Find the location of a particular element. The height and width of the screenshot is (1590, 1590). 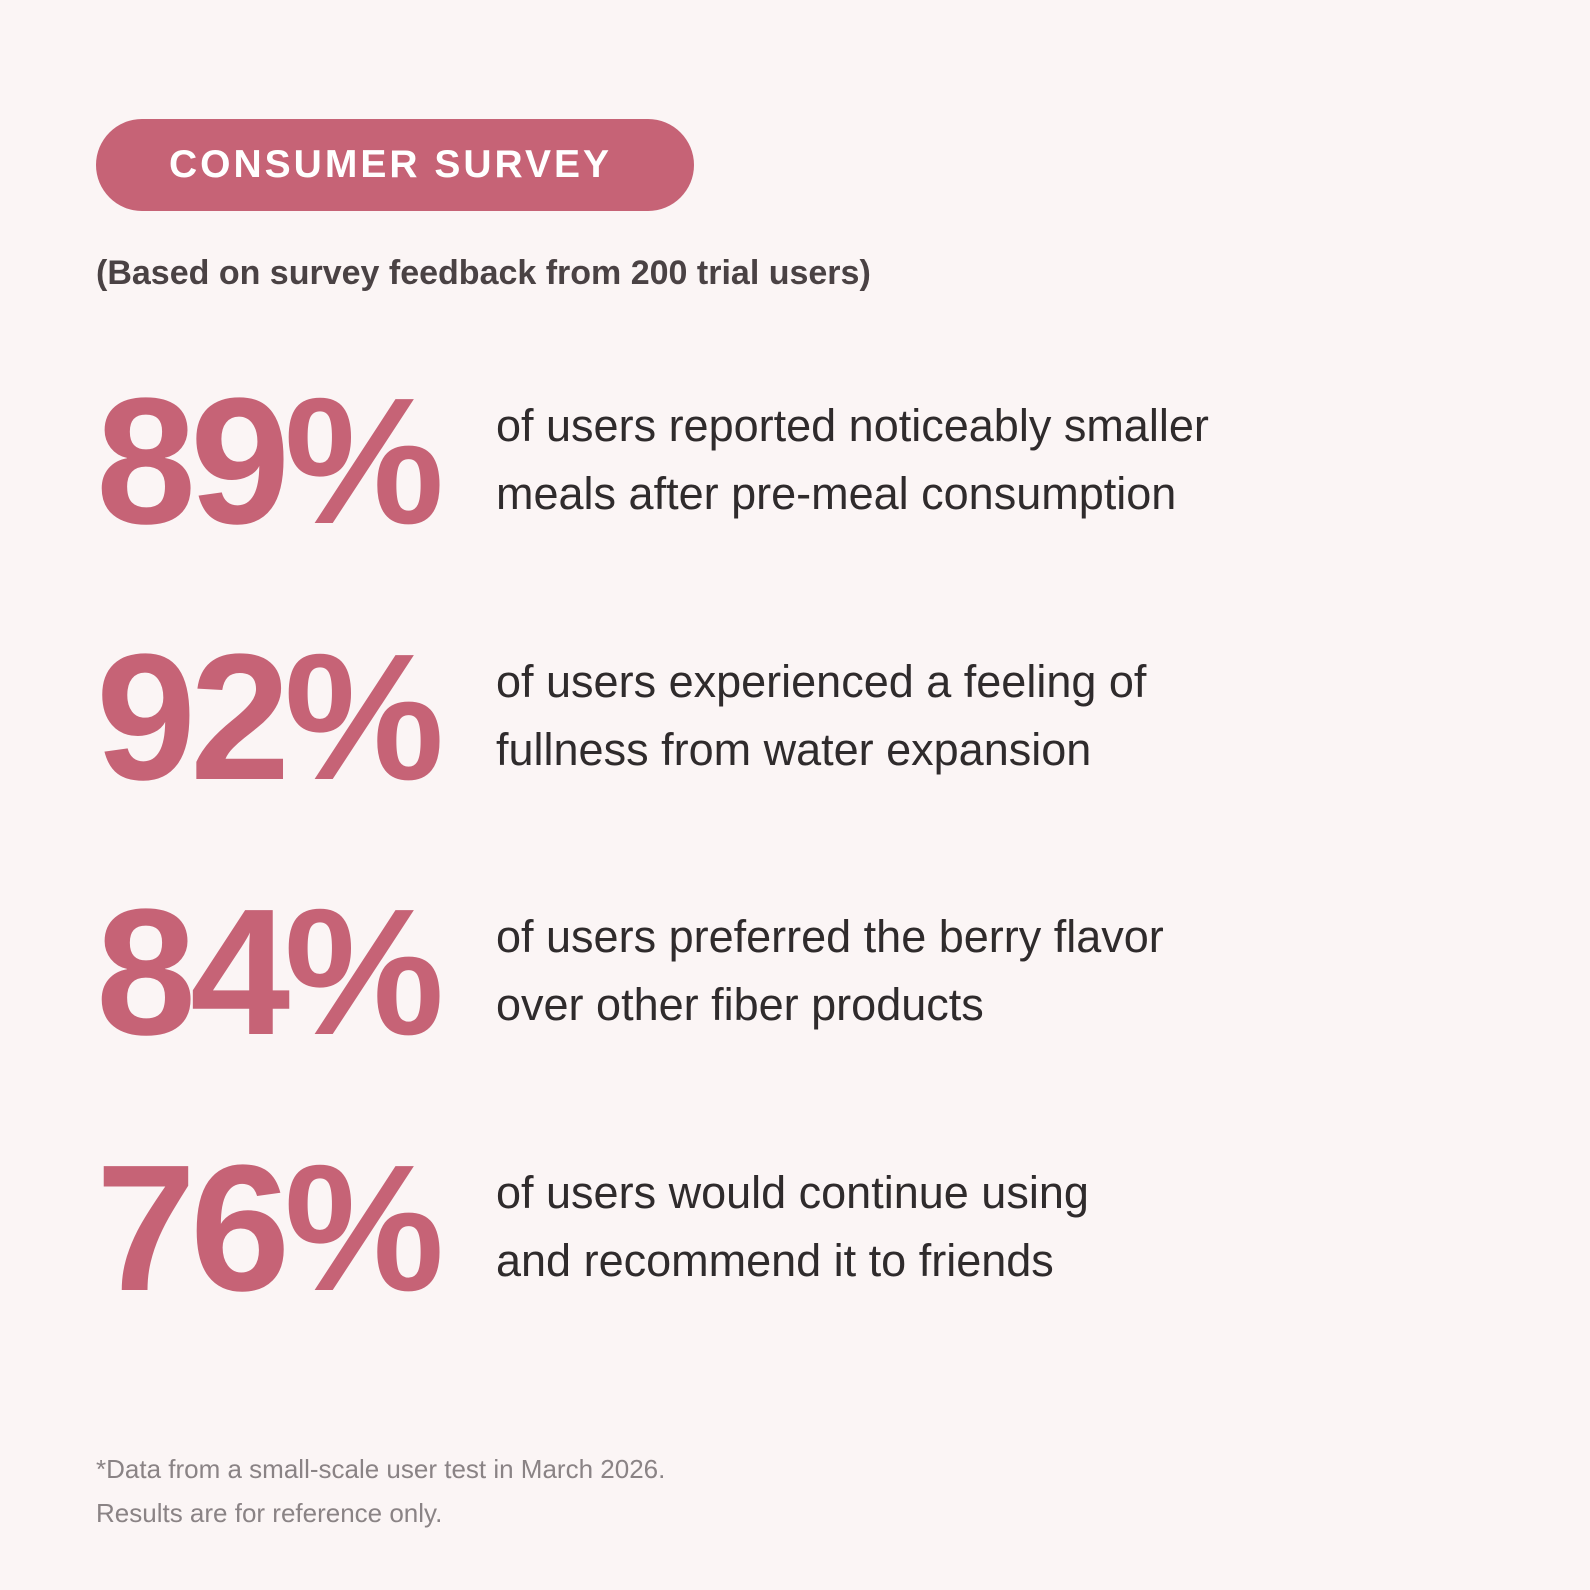

stat-description-line: and recommend it to friends is located at coordinates (775, 1260).